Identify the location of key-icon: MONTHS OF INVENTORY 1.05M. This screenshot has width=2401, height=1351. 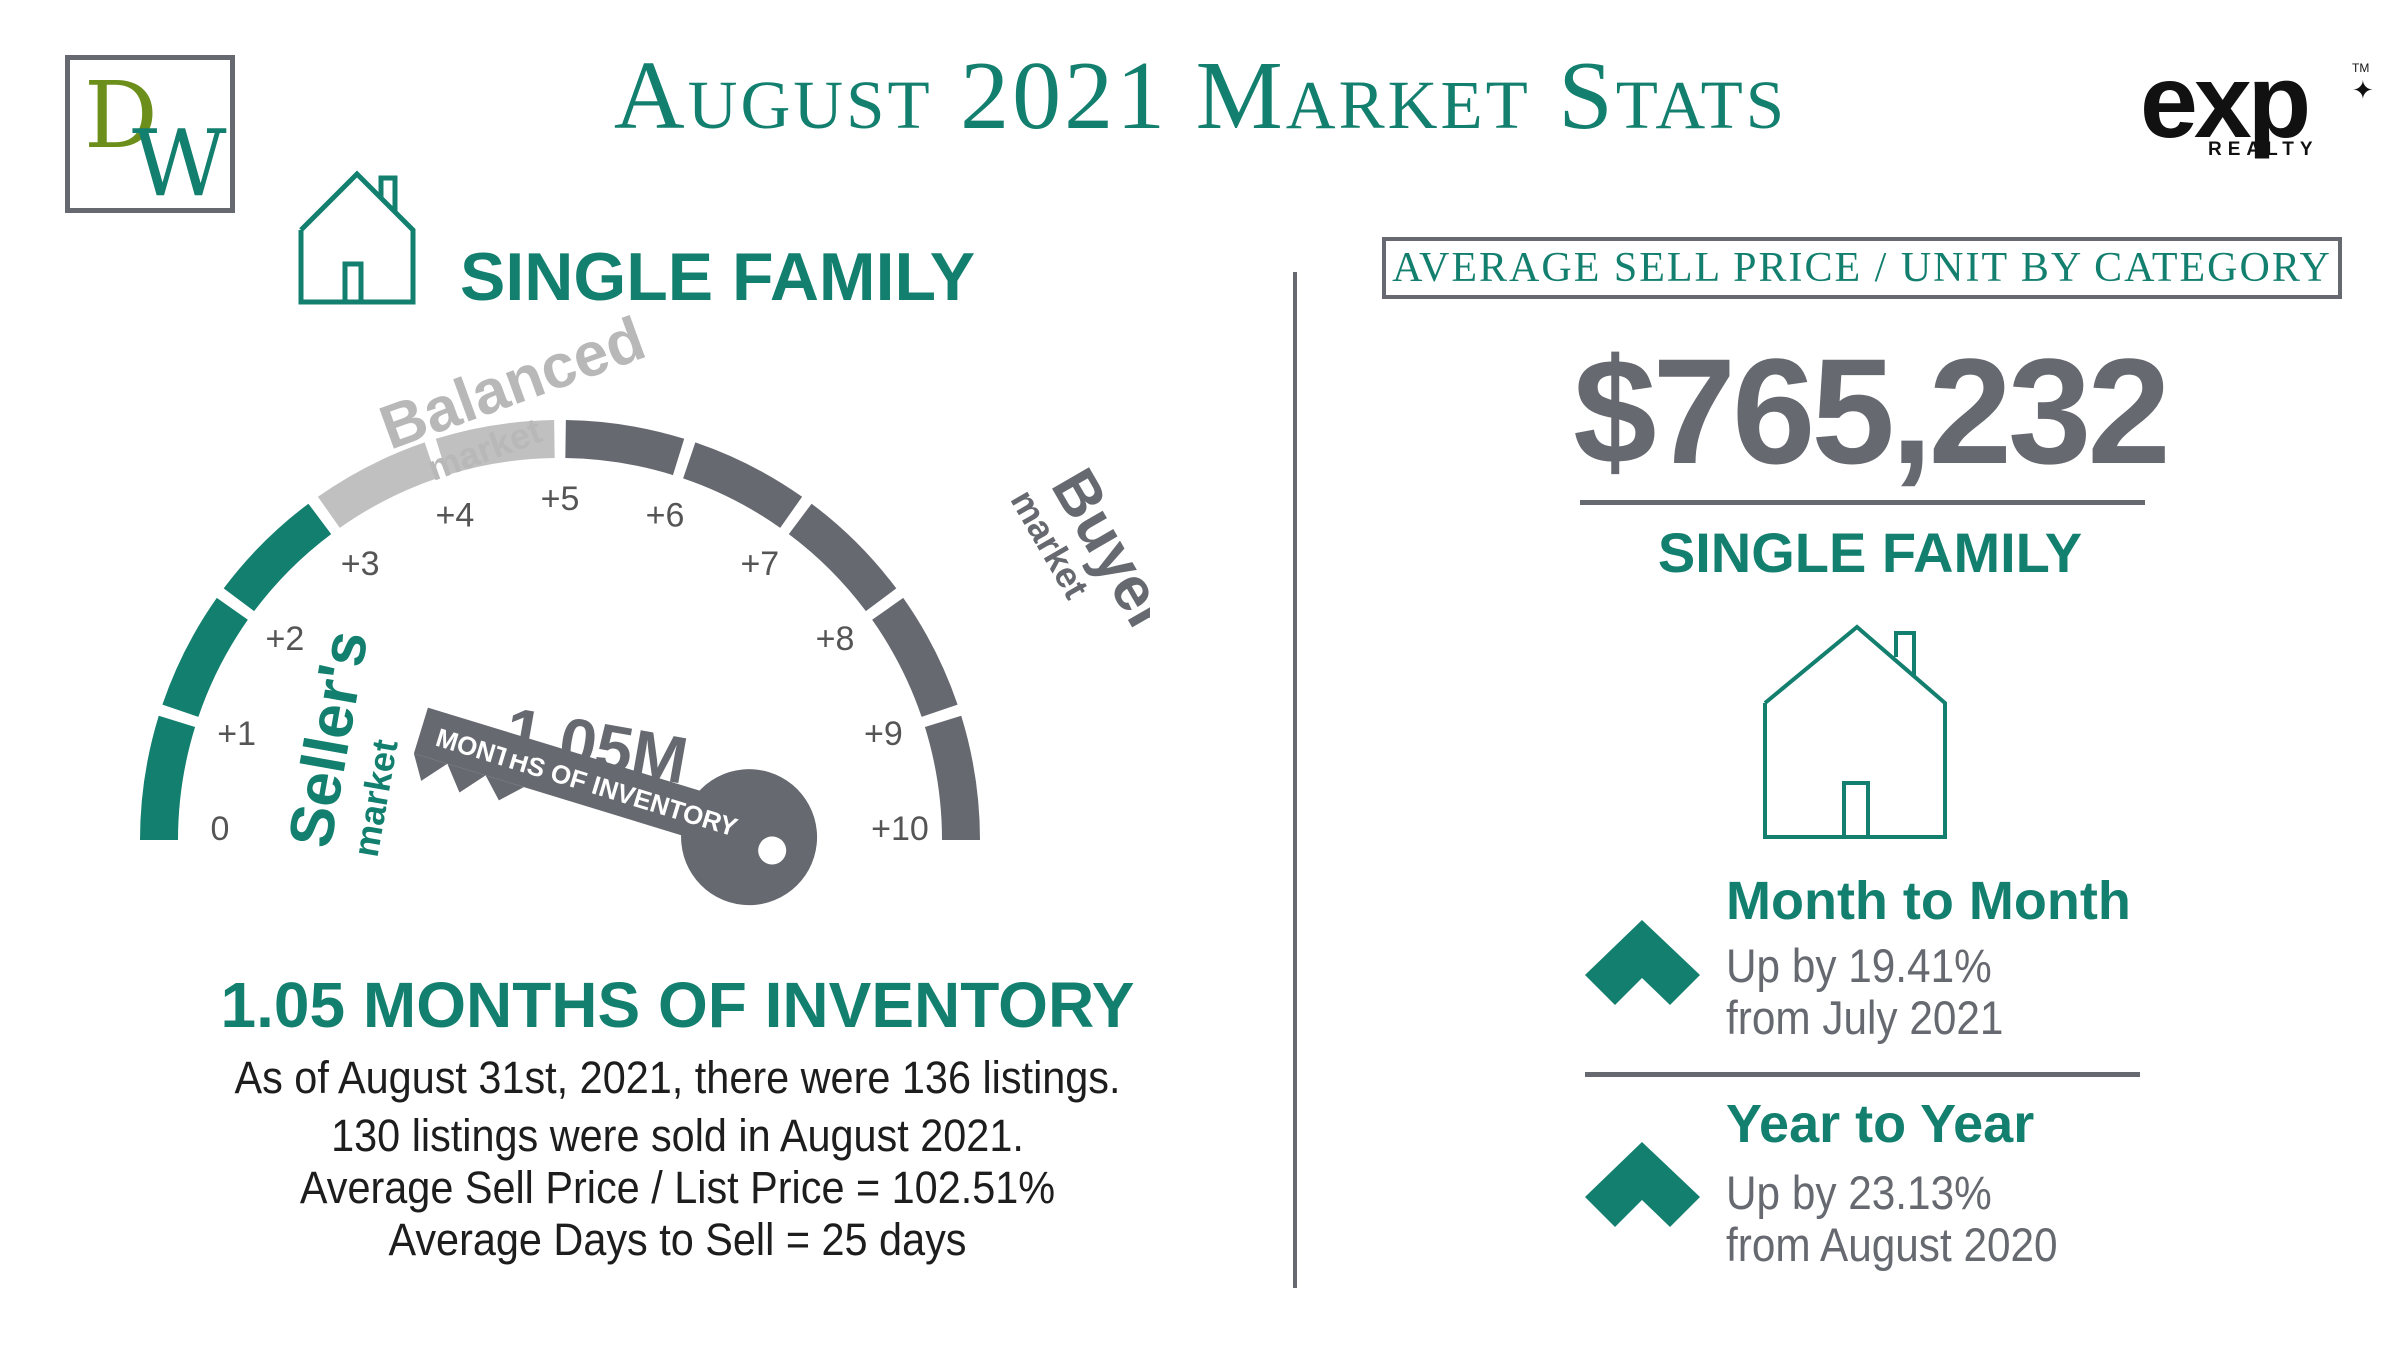
(615, 799).